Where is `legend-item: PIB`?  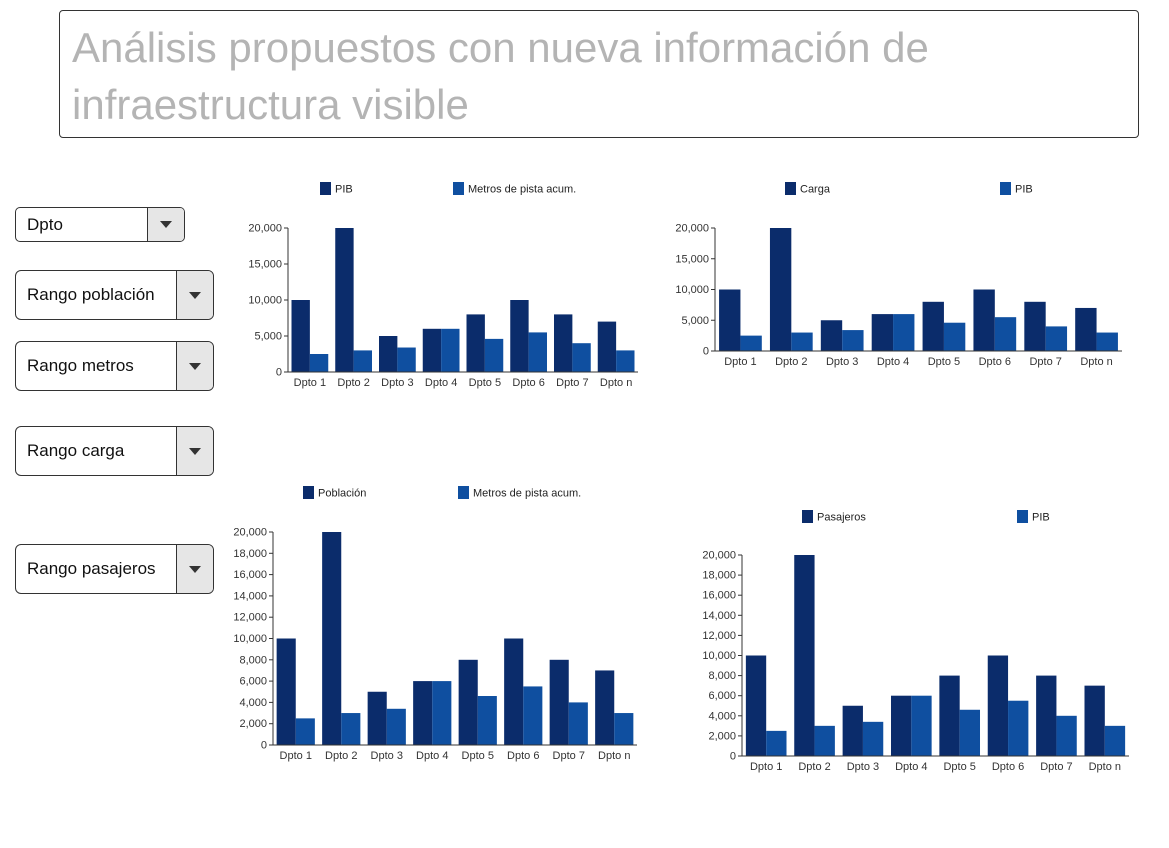
legend-item: PIB is located at coordinates (336, 189).